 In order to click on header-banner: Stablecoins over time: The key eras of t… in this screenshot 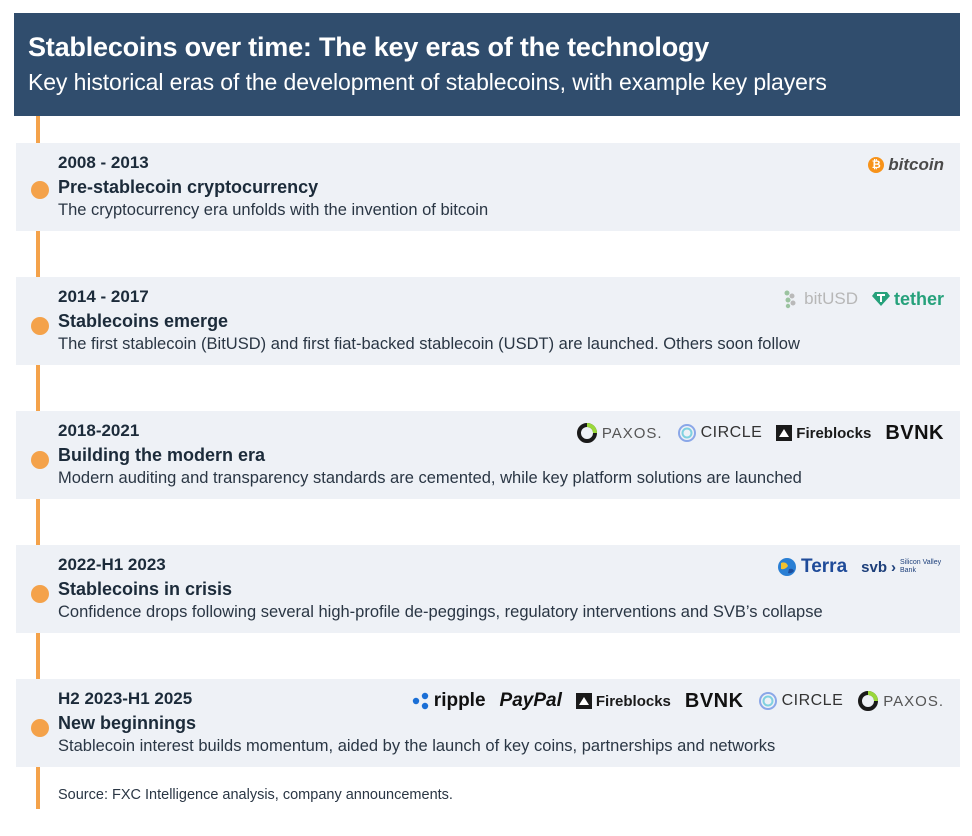, I will do `click(487, 64)`.